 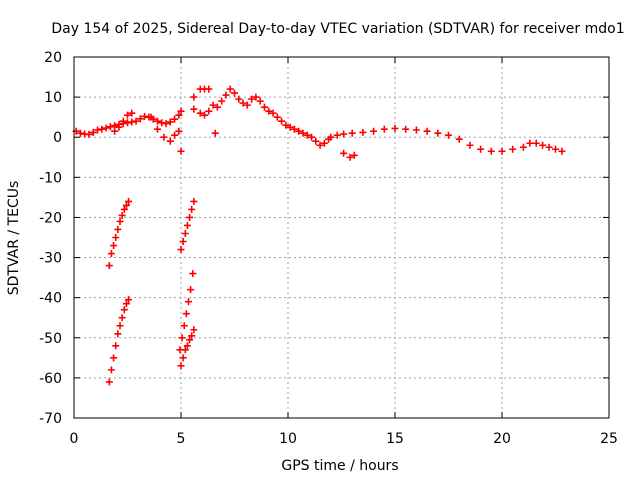 What do you see at coordinates (395, 439) in the screenshot?
I see `x-tick-label: 15` at bounding box center [395, 439].